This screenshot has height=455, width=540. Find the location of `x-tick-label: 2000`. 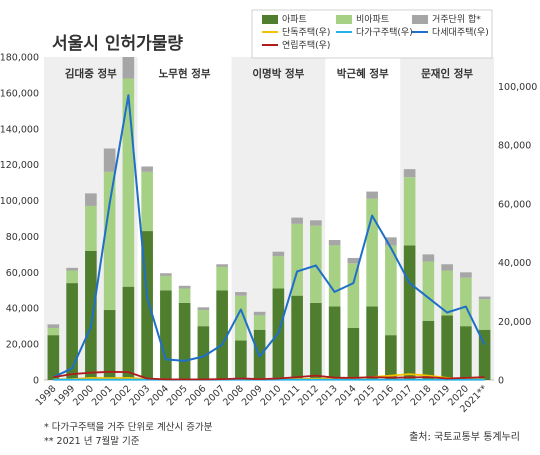

x-tick-label: 2000 is located at coordinates (83, 395).